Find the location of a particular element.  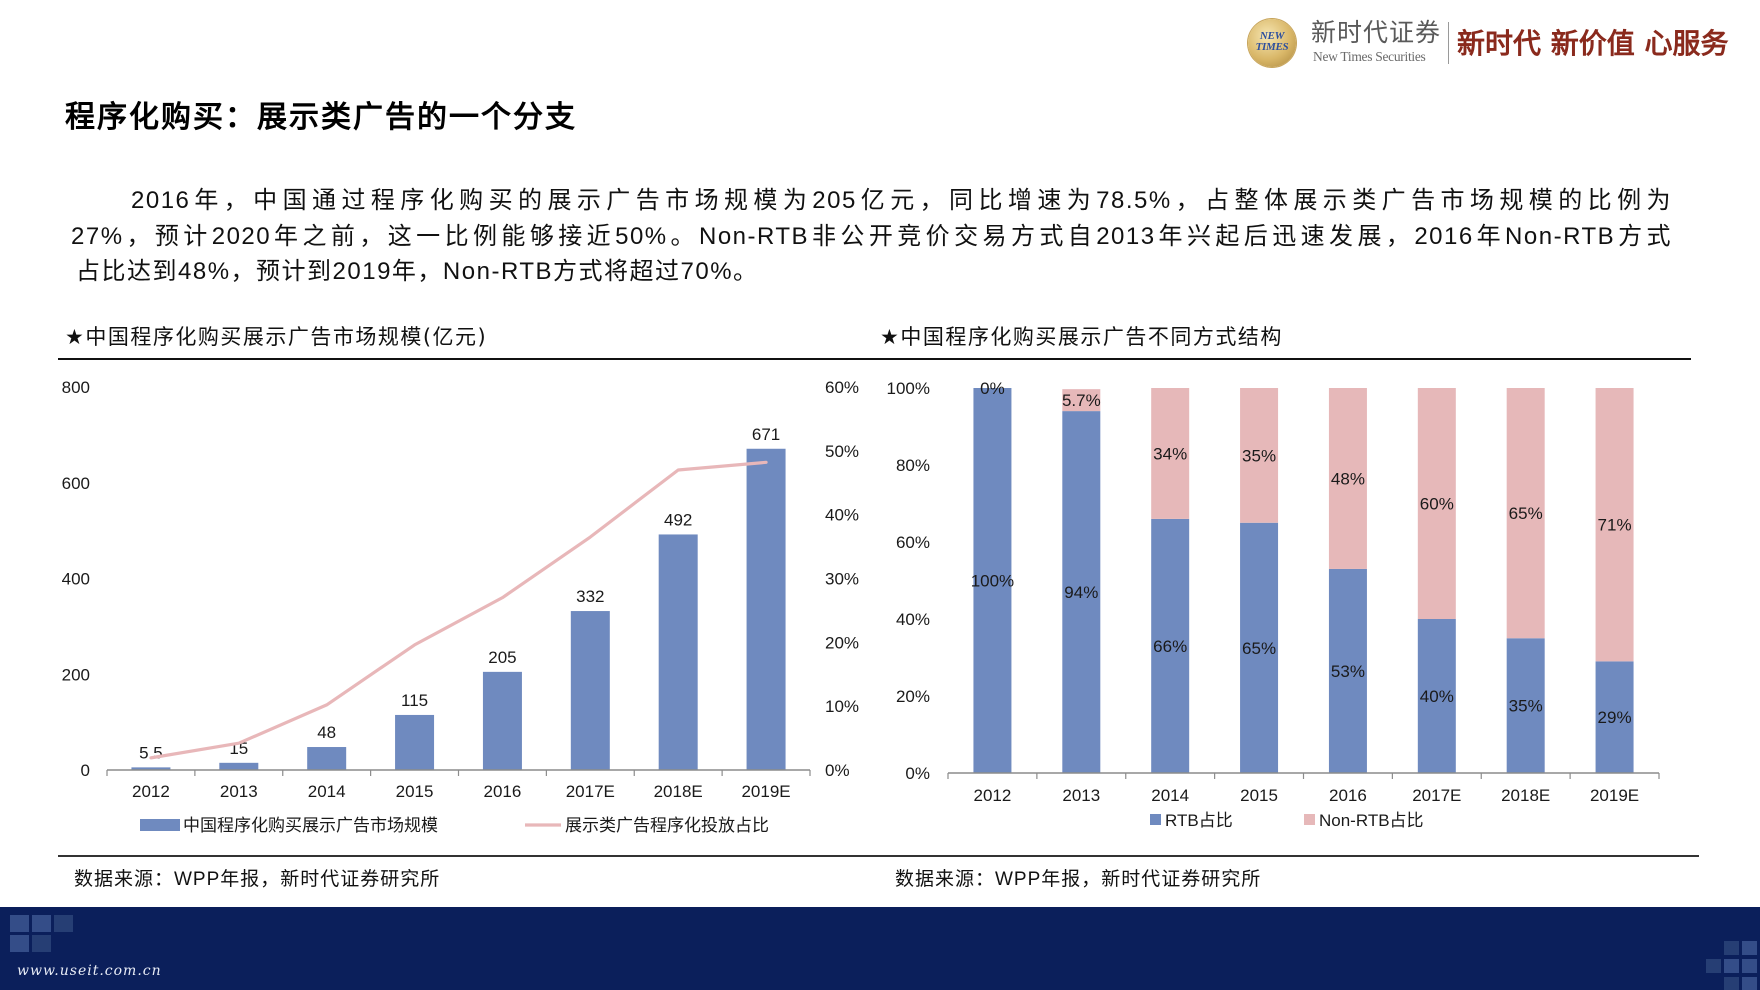

non-rtb-value-label: 60% is located at coordinates (1437, 504).